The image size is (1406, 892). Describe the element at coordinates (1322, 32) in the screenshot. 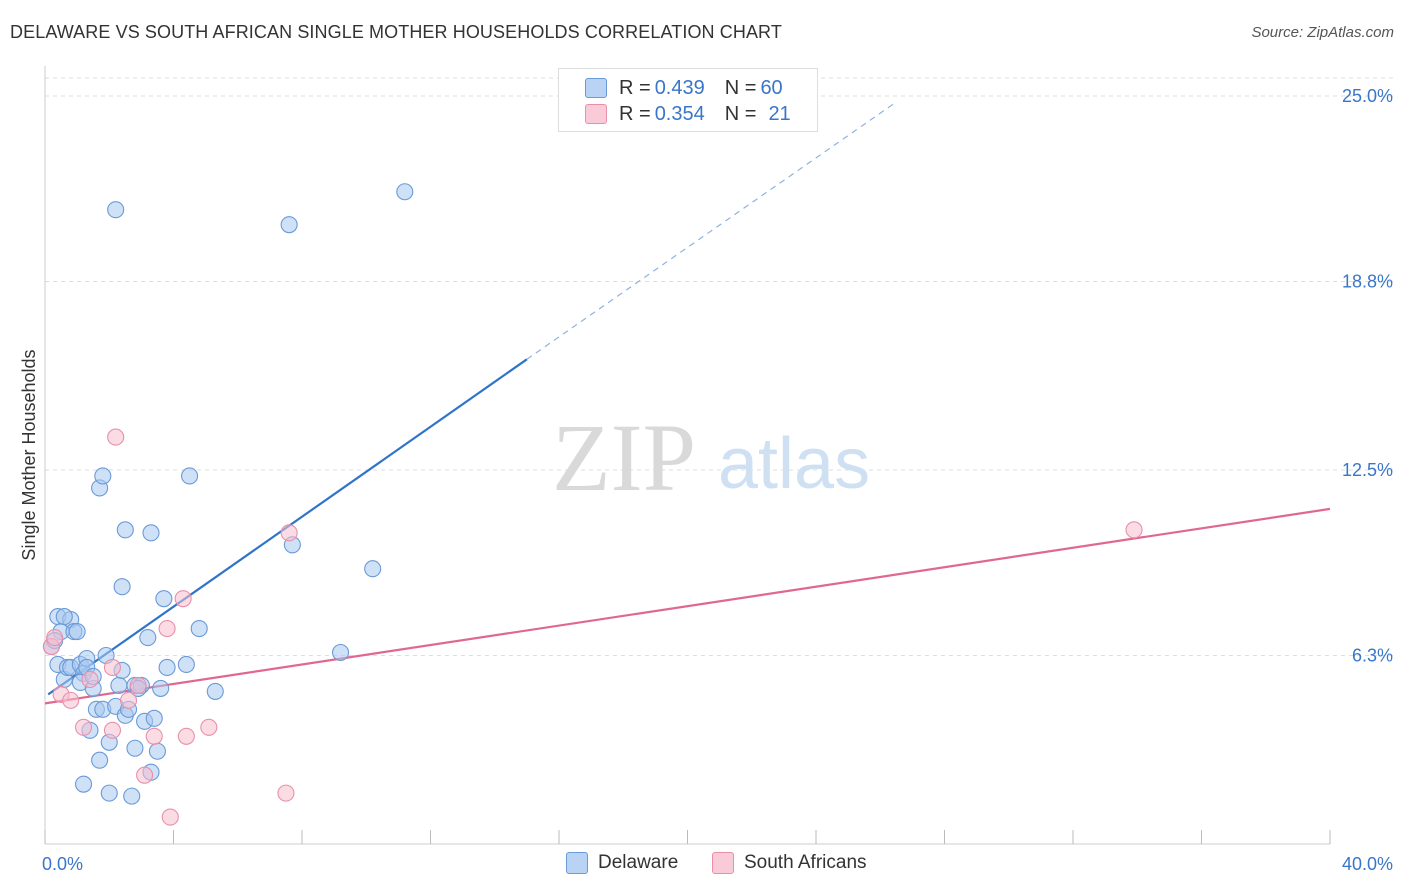

I see `source-label: Source: ZipAtlas.com` at that location.